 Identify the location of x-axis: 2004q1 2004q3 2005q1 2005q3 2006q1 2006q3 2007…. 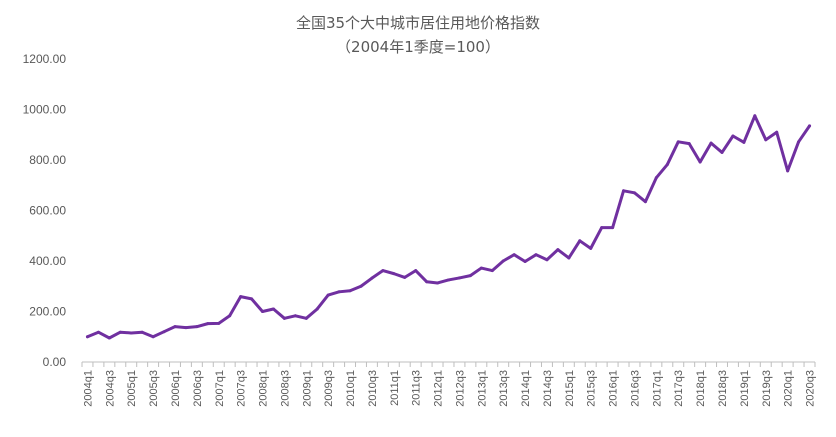
(449, 388).